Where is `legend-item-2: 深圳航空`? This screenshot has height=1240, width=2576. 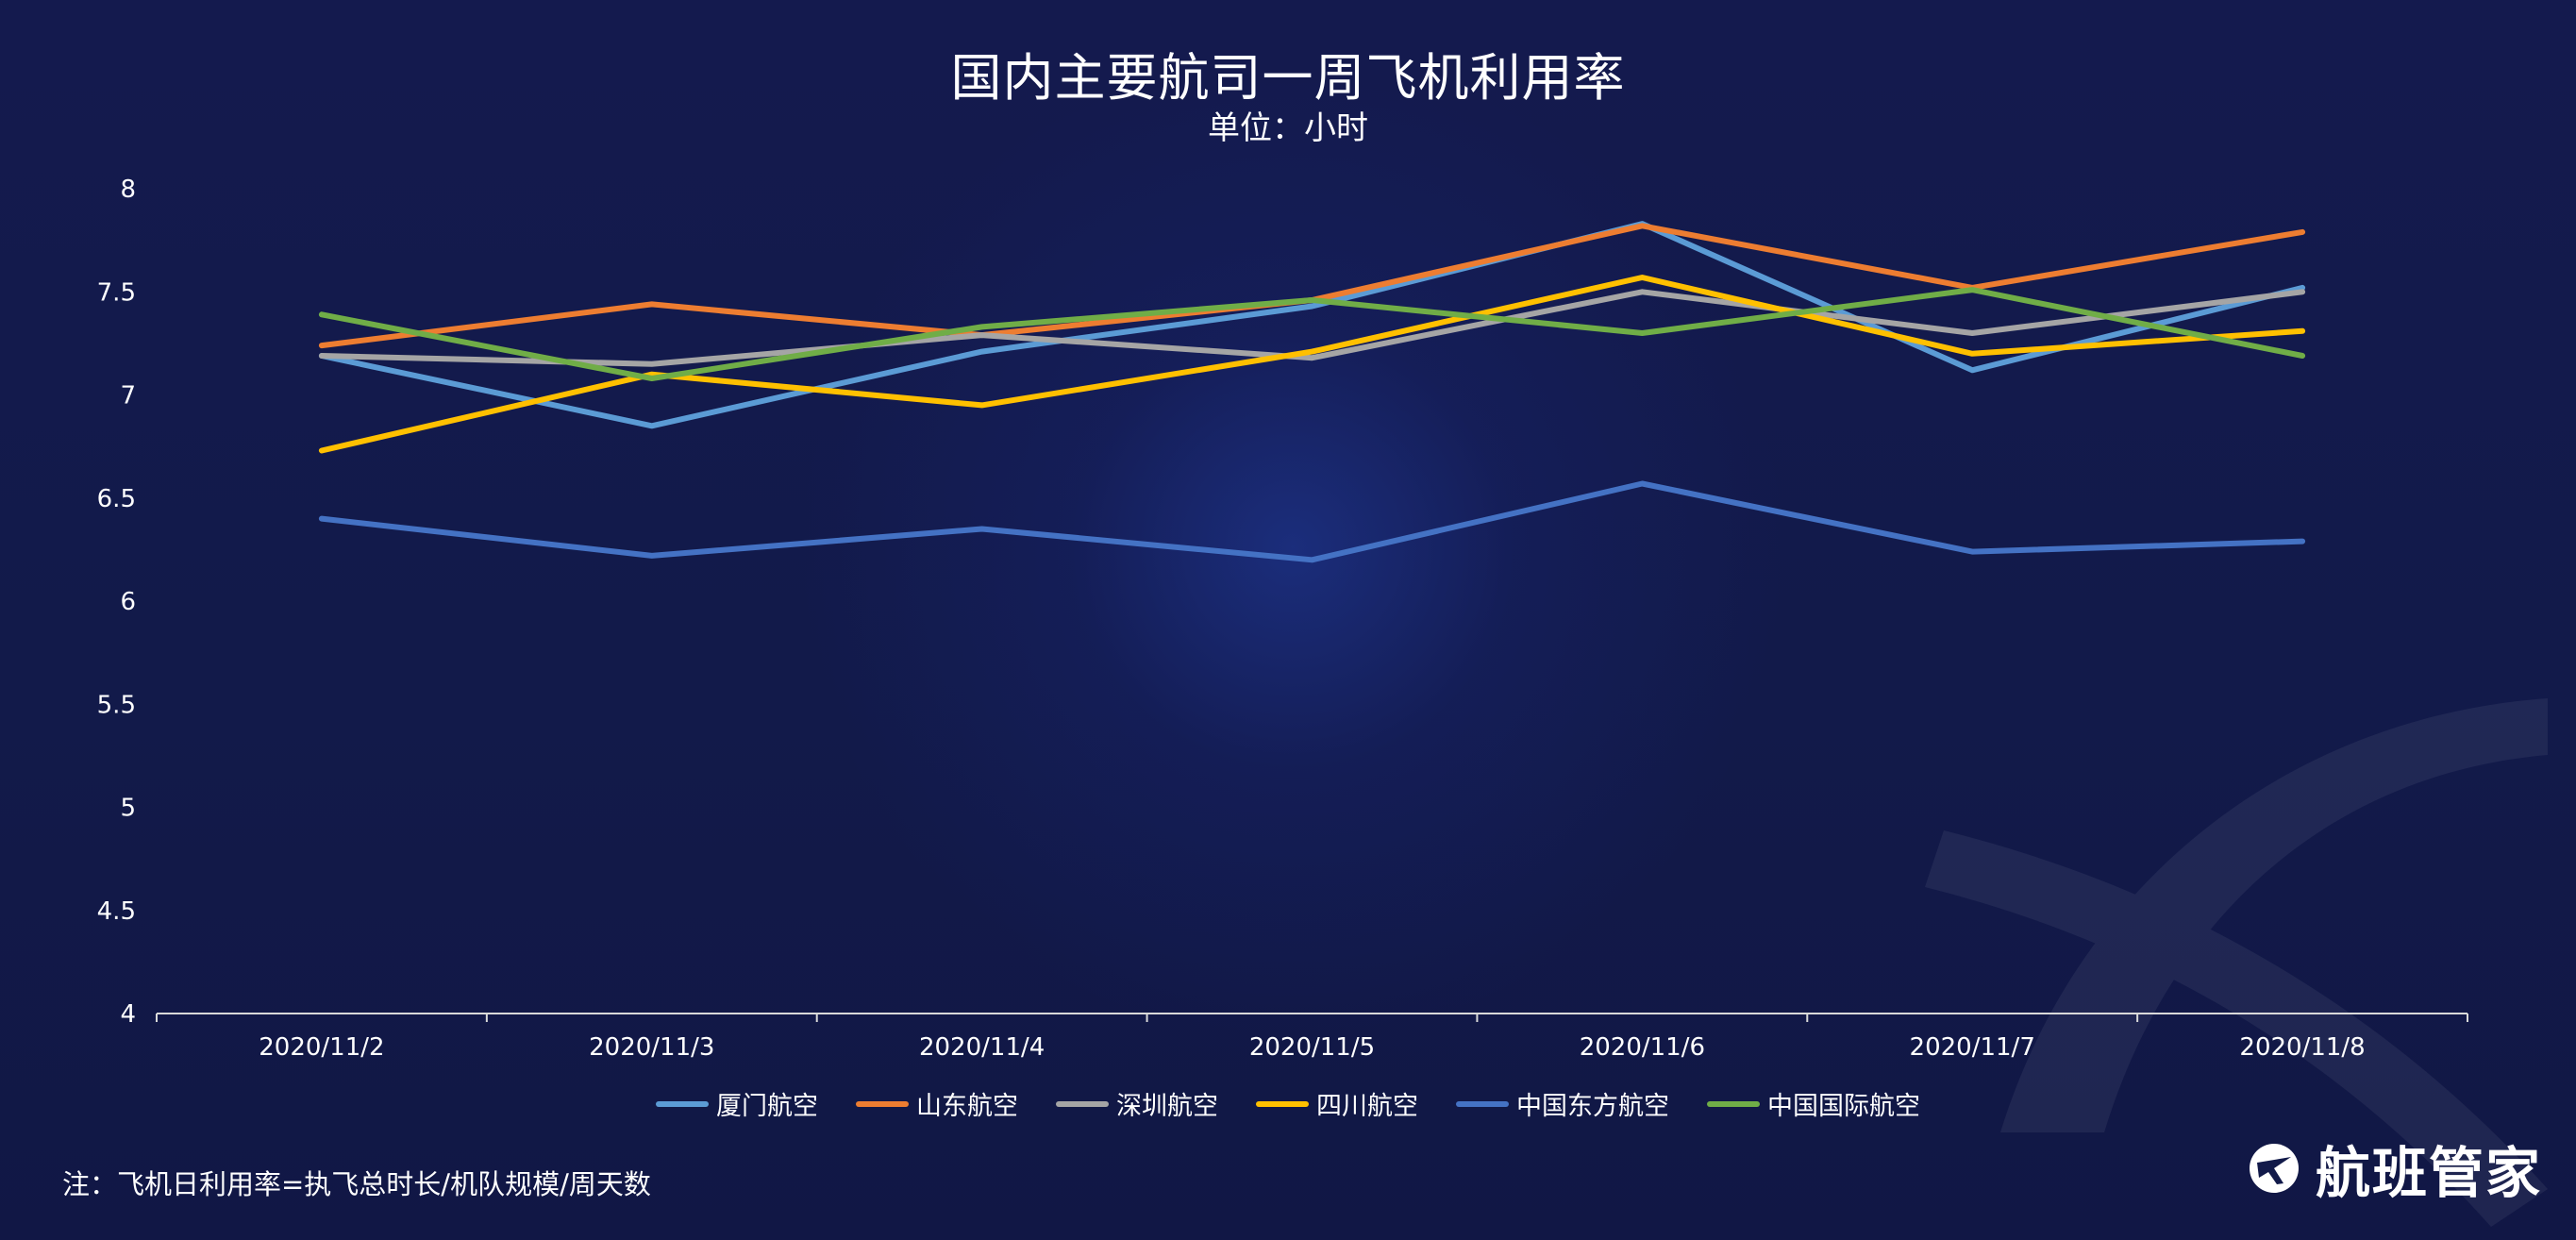
legend-item-2: 深圳航空 is located at coordinates (1137, 1103).